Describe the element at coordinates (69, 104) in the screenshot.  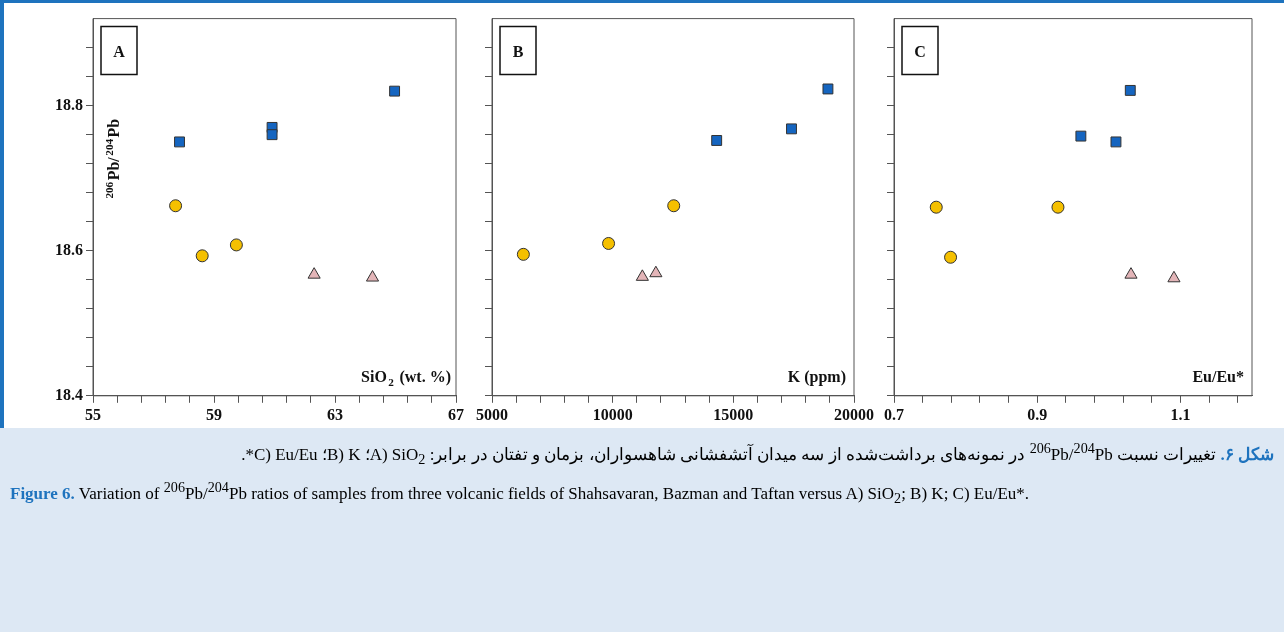
I see `y-tick-label: 18.8` at that location.